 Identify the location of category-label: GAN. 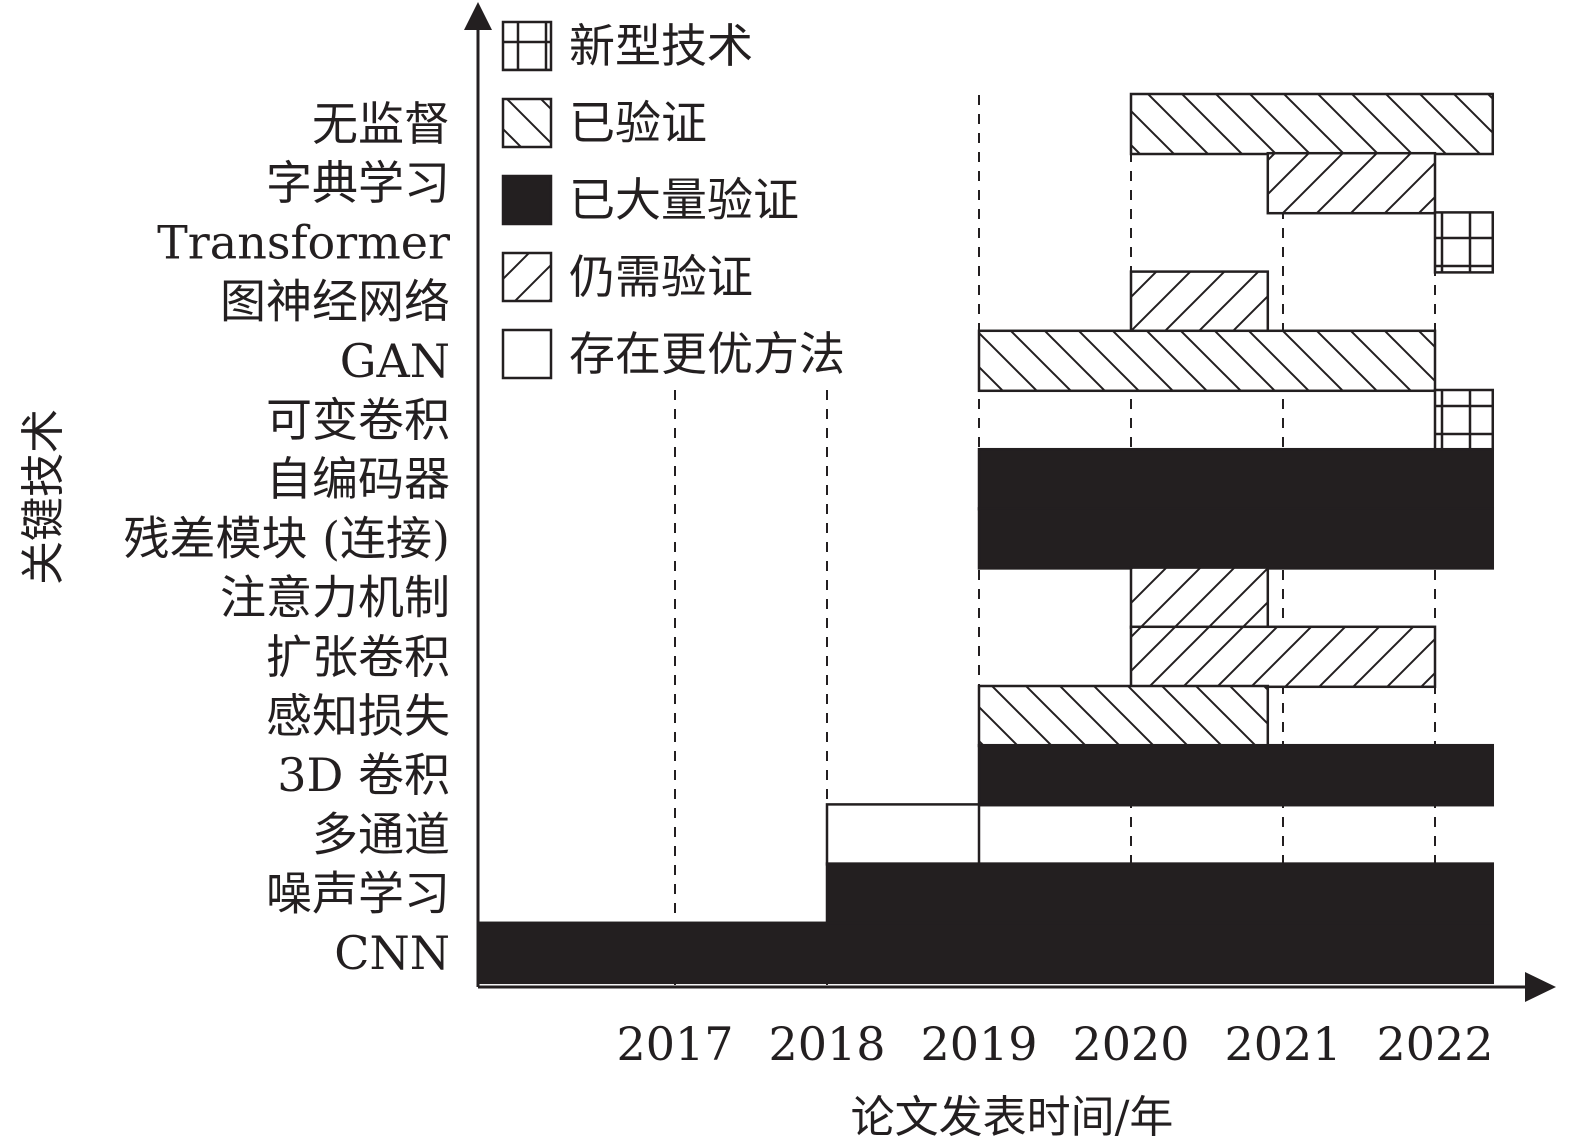
(395, 361).